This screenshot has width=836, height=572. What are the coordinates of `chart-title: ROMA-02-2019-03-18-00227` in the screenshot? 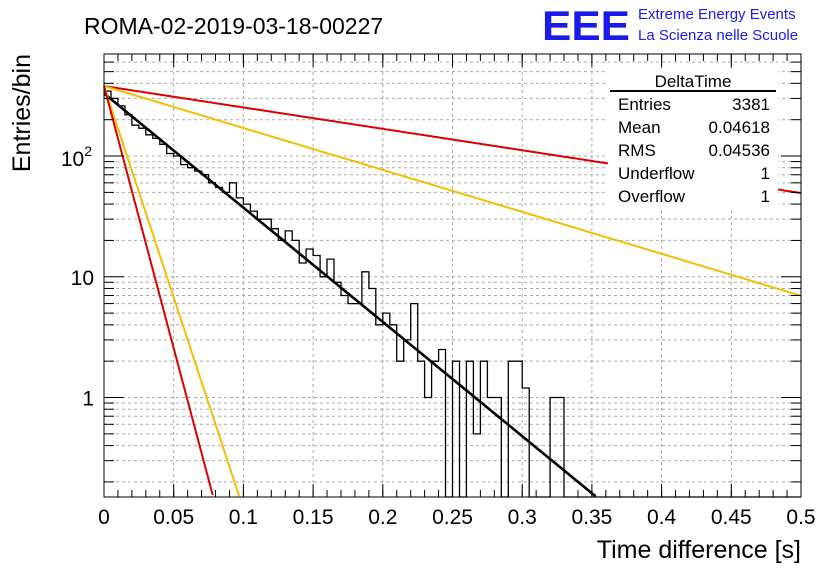 It's located at (233, 26).